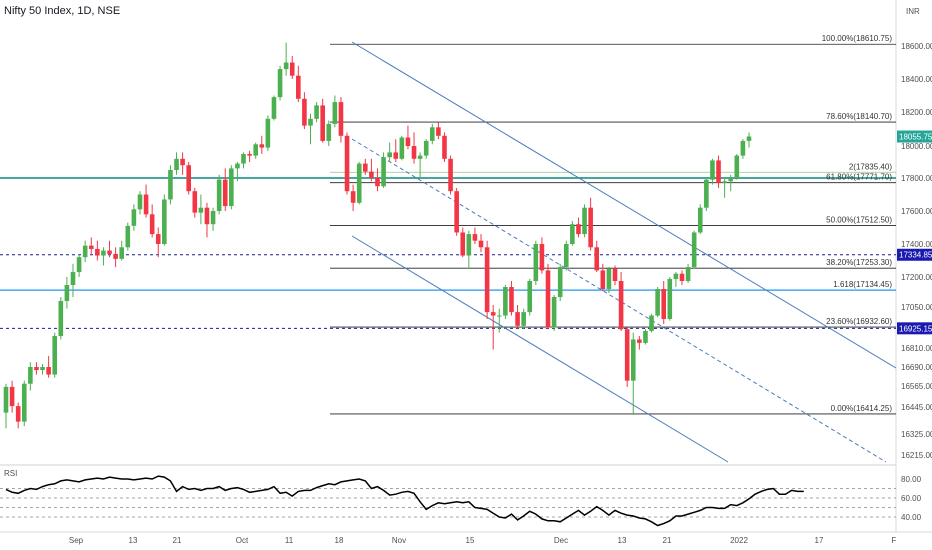 The height and width of the screenshot is (550, 932). What do you see at coordinates (289, 540) in the screenshot?
I see `time-tick: 11` at bounding box center [289, 540].